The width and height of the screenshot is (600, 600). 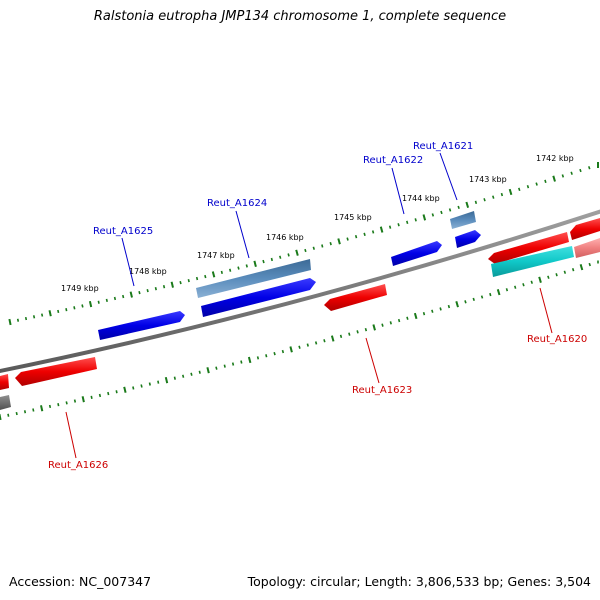 I want to click on gene-arrow-reut-a1622, so click(x=416, y=253).